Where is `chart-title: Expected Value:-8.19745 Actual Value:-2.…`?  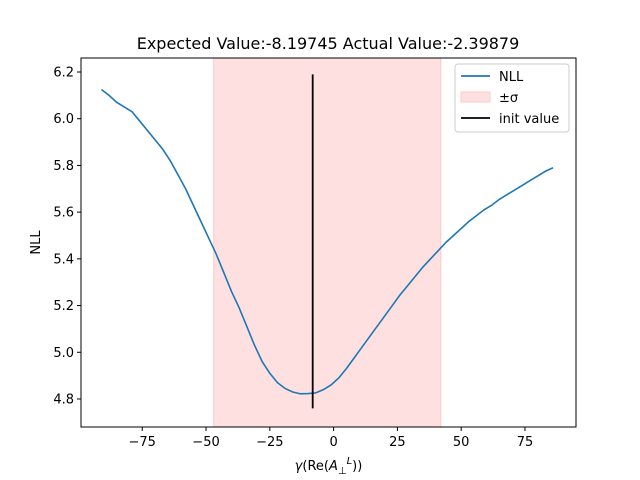 chart-title: Expected Value:-8.19745 Actual Value:-2.… is located at coordinates (328, 43).